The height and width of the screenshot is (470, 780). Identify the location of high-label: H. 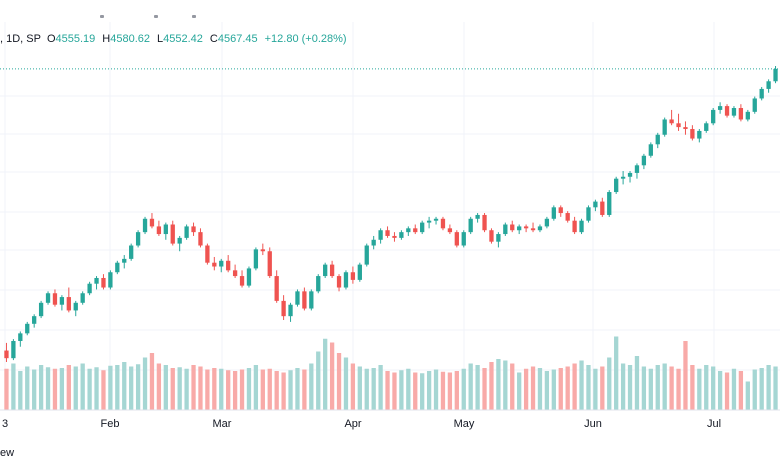
(106, 39).